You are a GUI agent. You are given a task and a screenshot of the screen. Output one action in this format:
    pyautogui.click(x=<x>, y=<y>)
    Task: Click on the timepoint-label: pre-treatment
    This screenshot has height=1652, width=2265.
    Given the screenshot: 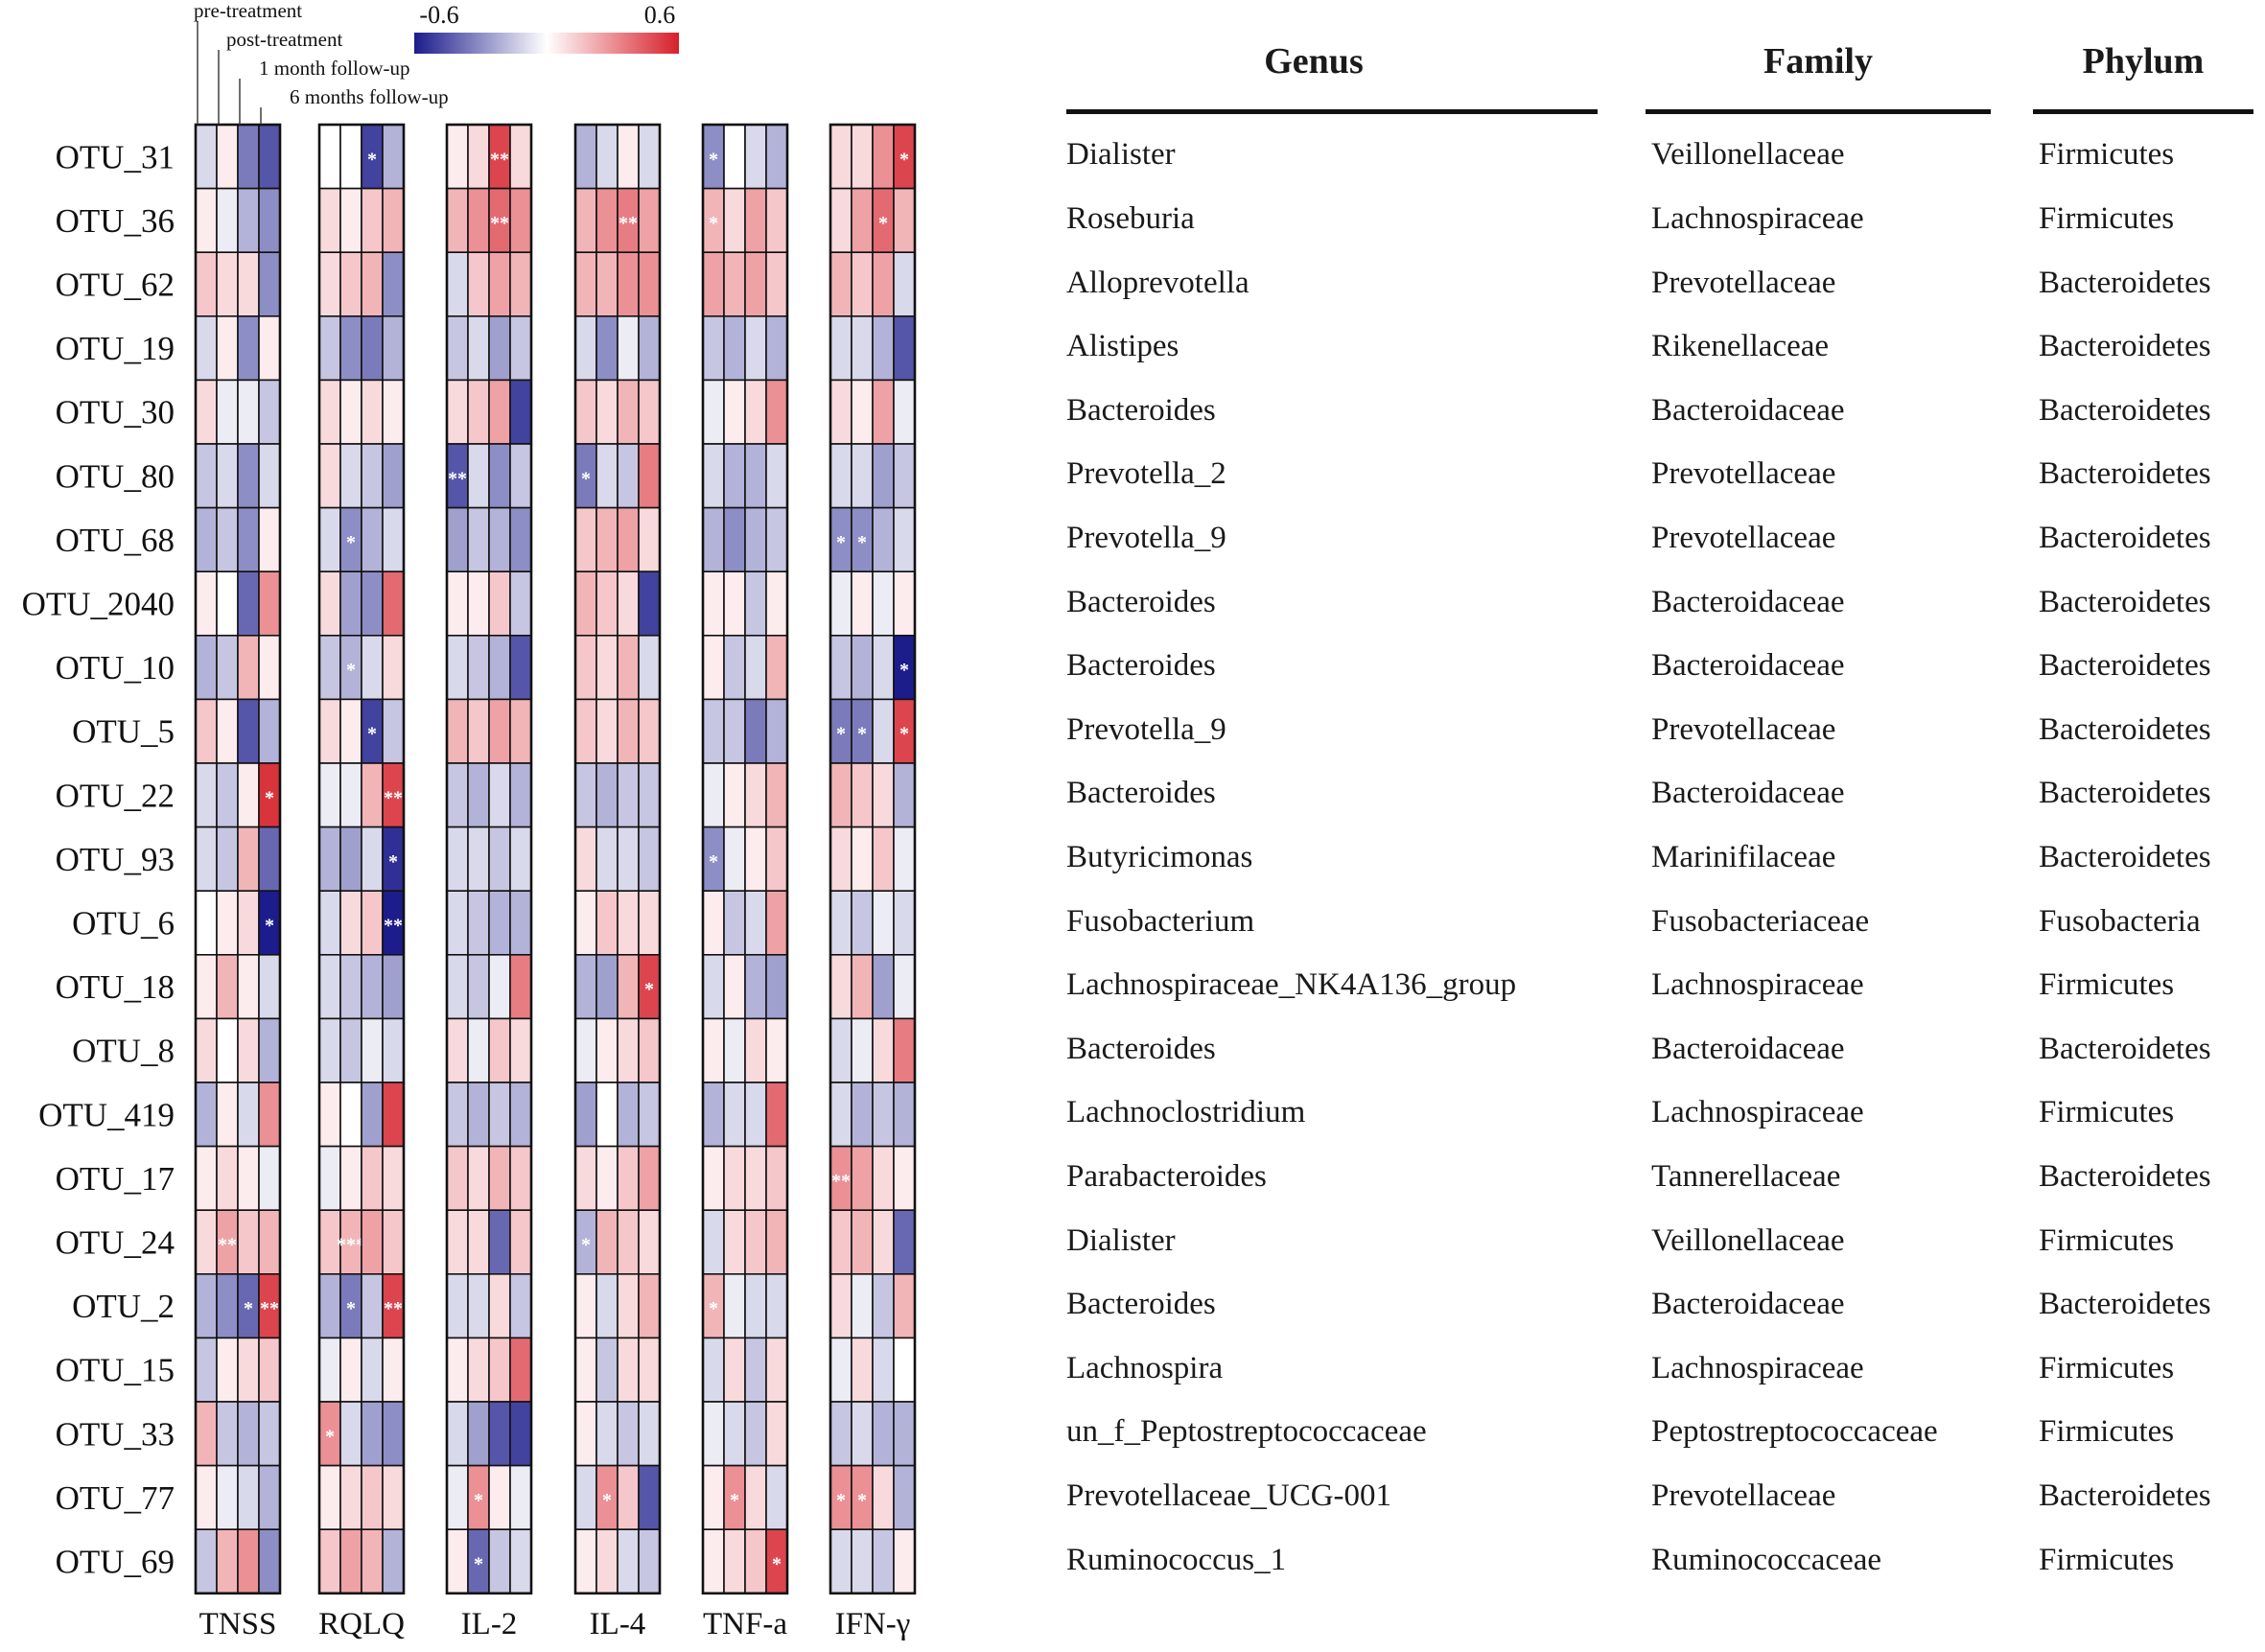 What is the action you would take?
    pyautogui.click(x=248, y=11)
    